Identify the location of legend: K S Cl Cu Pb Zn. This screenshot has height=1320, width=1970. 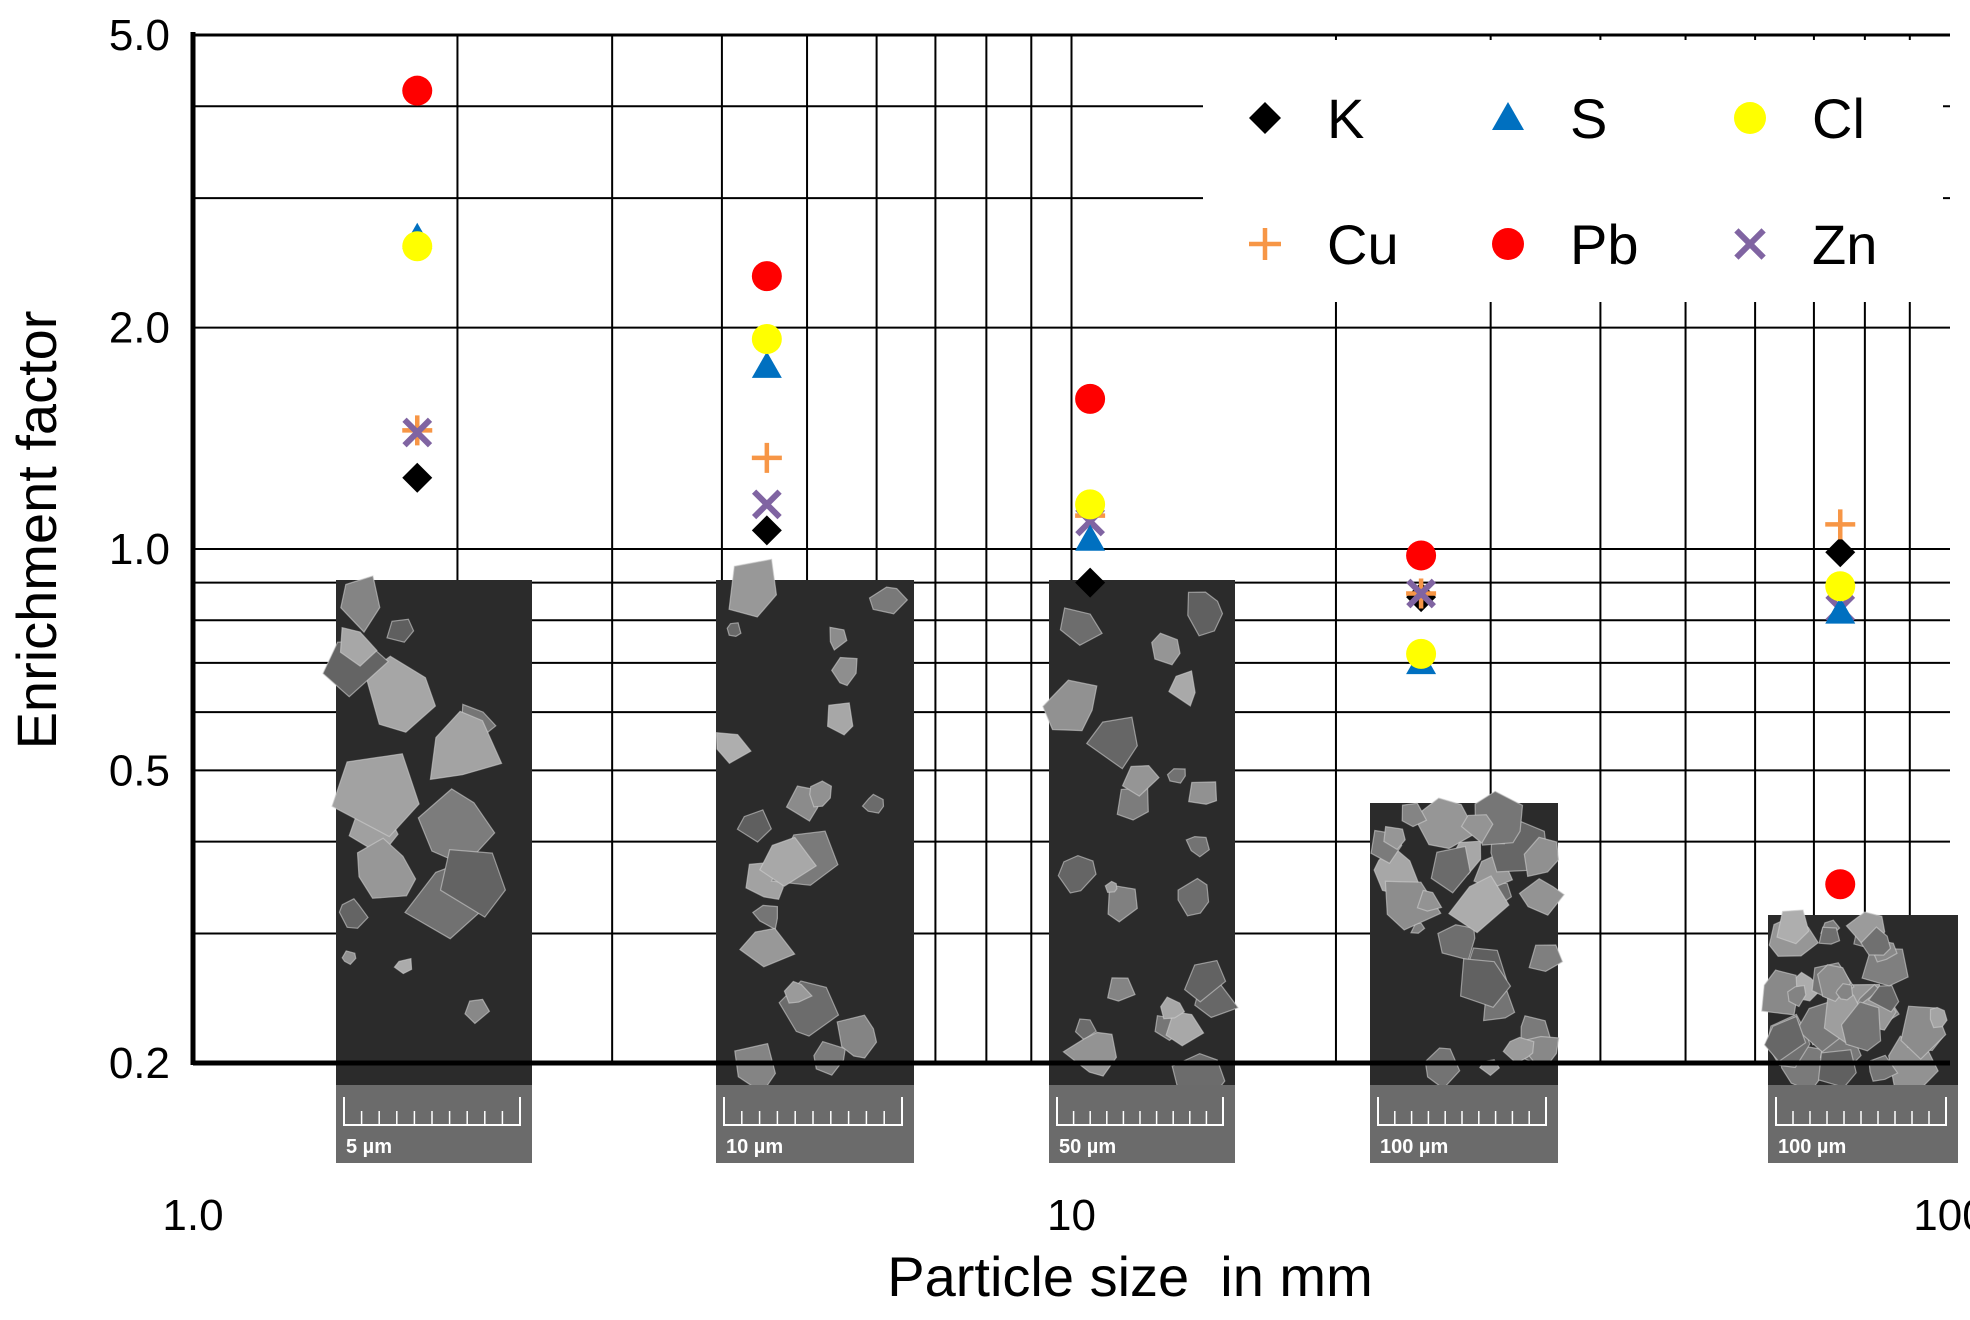
(1573, 171).